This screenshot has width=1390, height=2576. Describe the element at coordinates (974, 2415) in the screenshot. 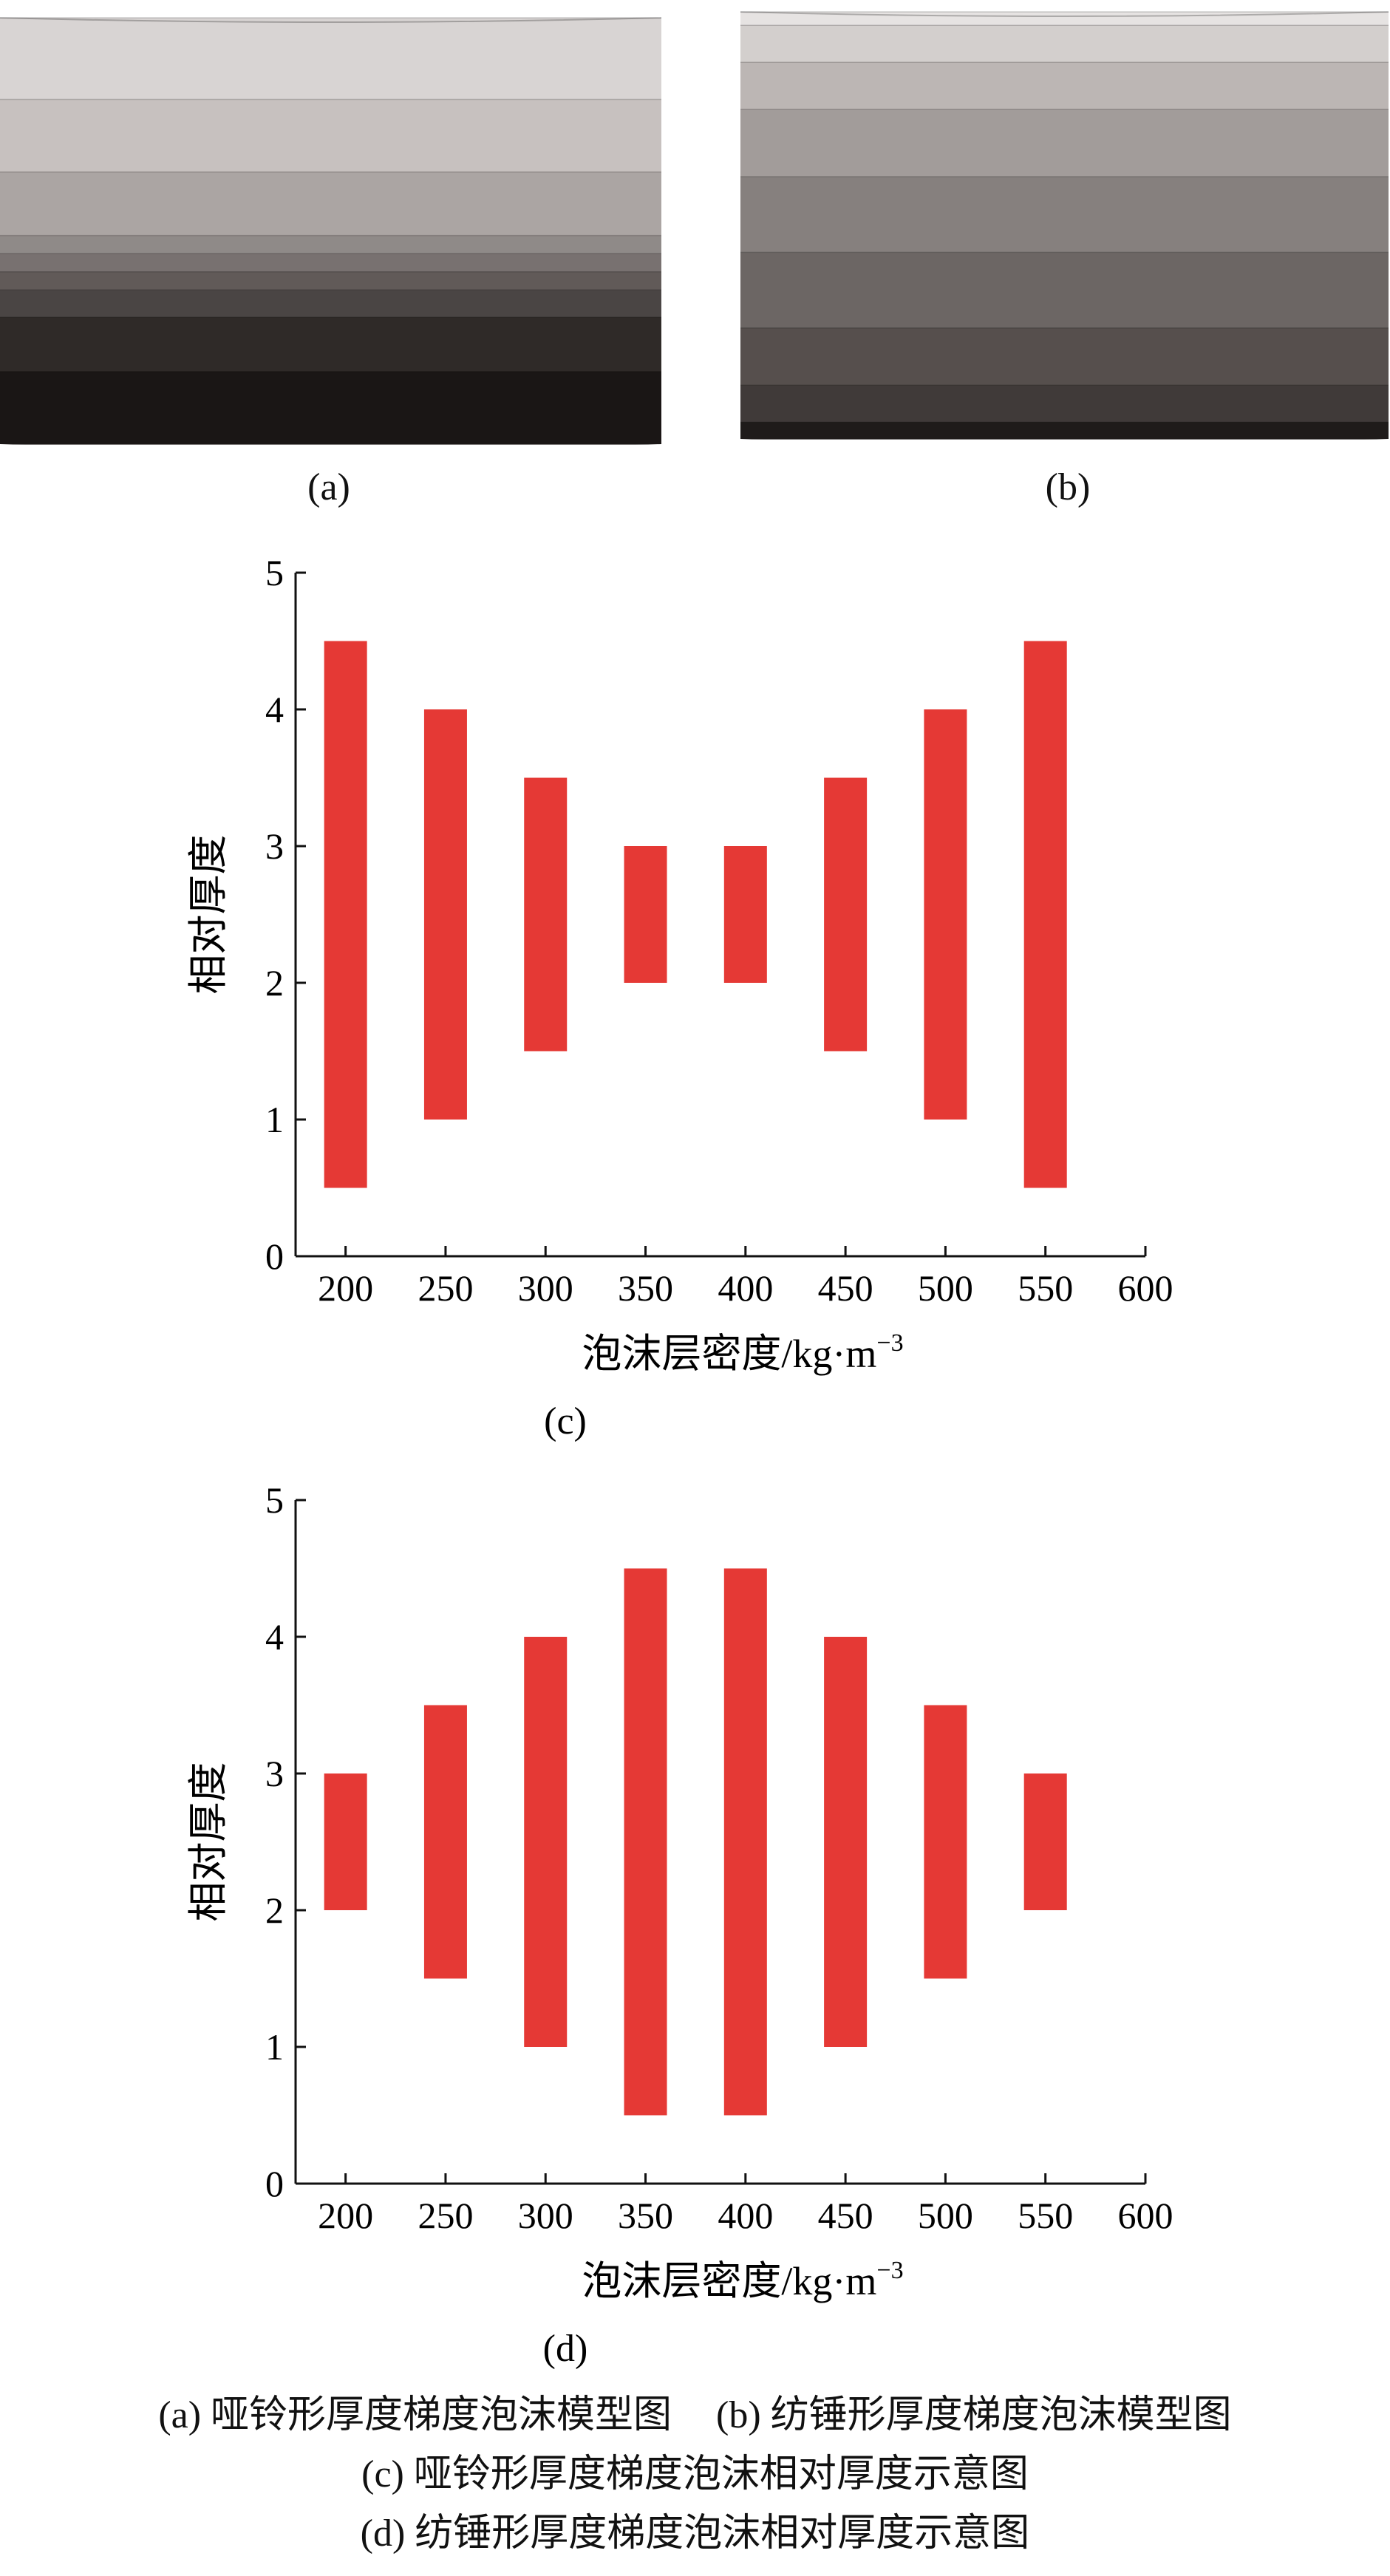

I see `caption-b: (b) 纺锤形厚度梯度泡沫模型图` at that location.